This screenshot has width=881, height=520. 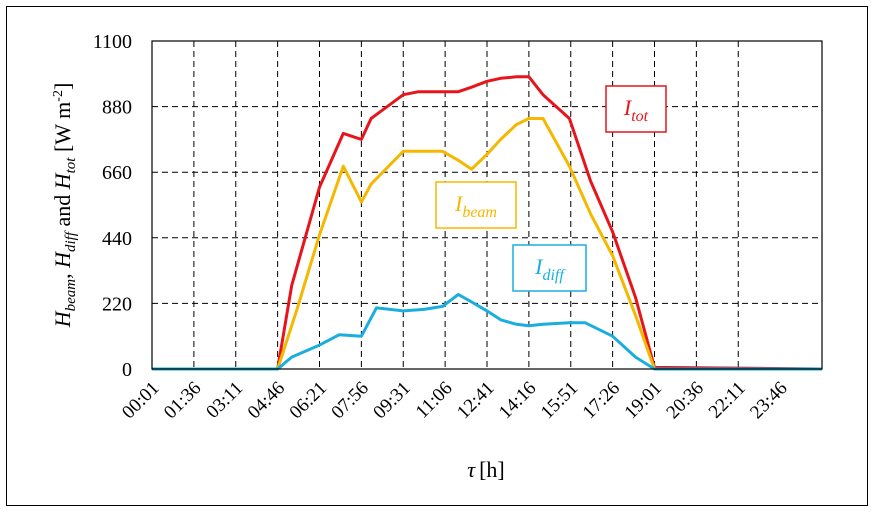 What do you see at coordinates (224, 400) in the screenshot?
I see `x-tick-label: 03:11` at bounding box center [224, 400].